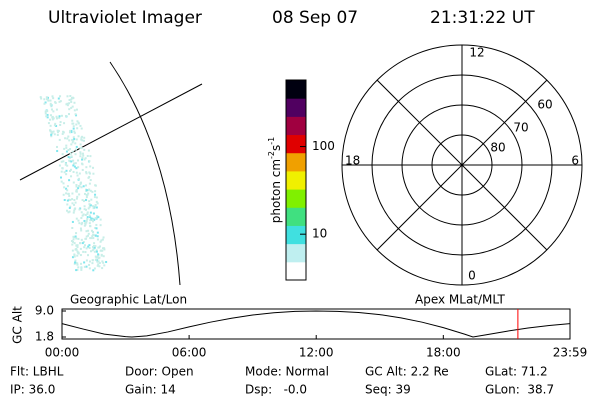  I want to click on panel-label: Apex MLat/MLT, so click(460, 300).